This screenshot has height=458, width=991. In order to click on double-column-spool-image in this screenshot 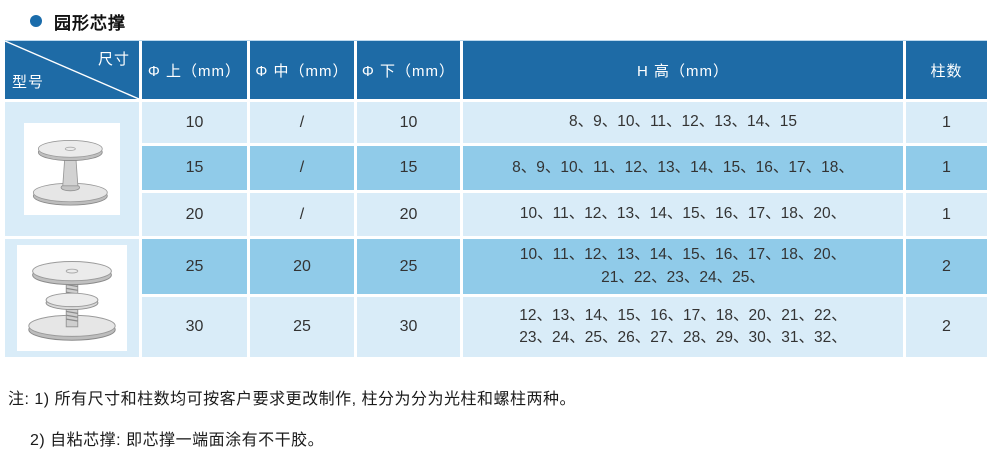, I will do `click(72, 301)`.